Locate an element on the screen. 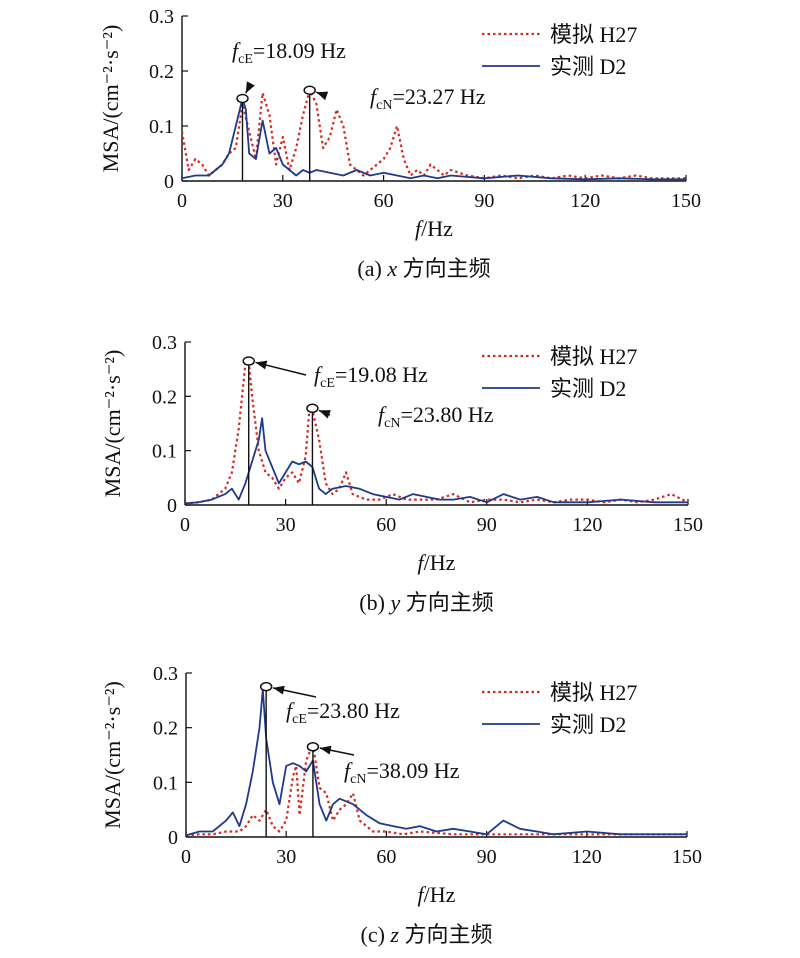 This screenshot has width=800, height=958. annotation-label: fcE=19.08 Hz is located at coordinates (371, 376).